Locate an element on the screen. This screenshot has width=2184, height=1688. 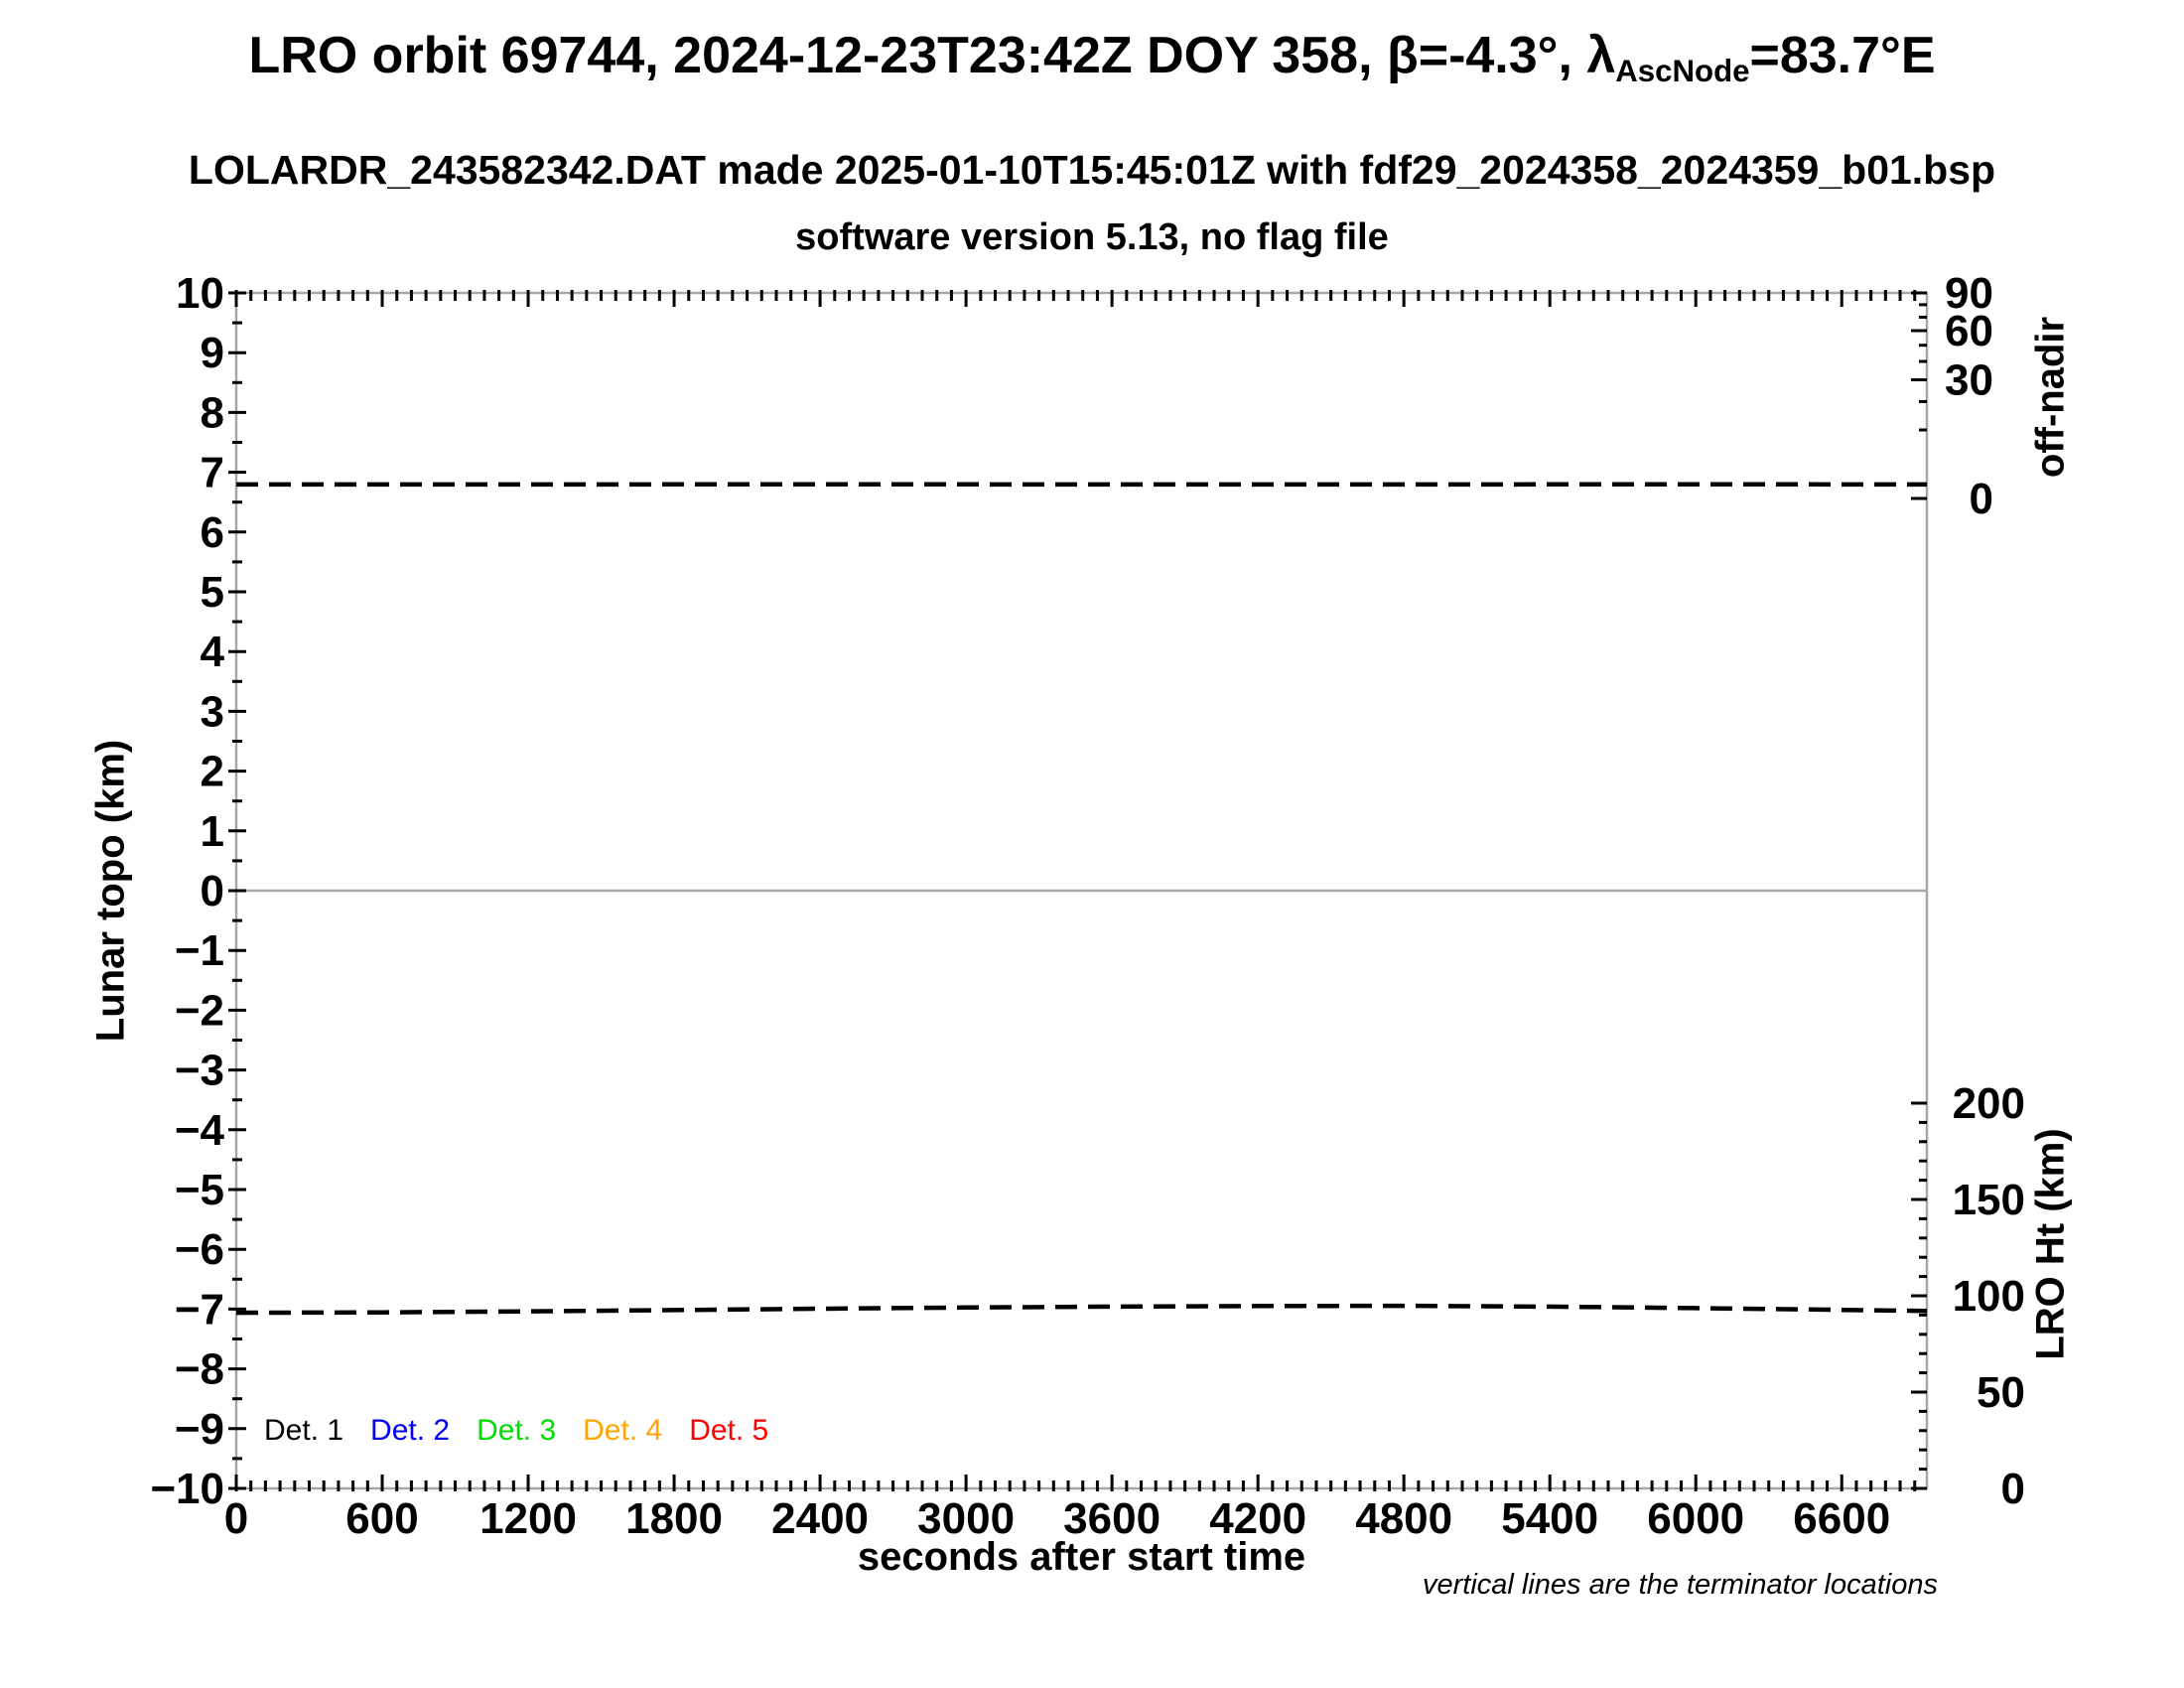
legend-item-det-1: Det. 1 is located at coordinates (304, 1430).